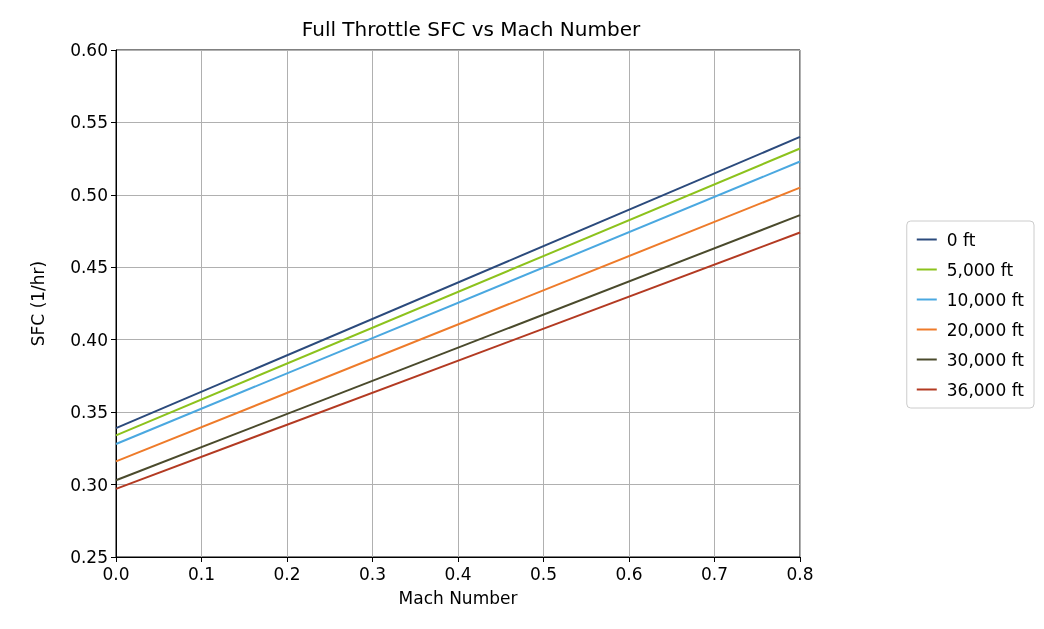  What do you see at coordinates (471, 29) in the screenshot?
I see `chart-title: Full Throttle SFC vs Mach Number` at bounding box center [471, 29].